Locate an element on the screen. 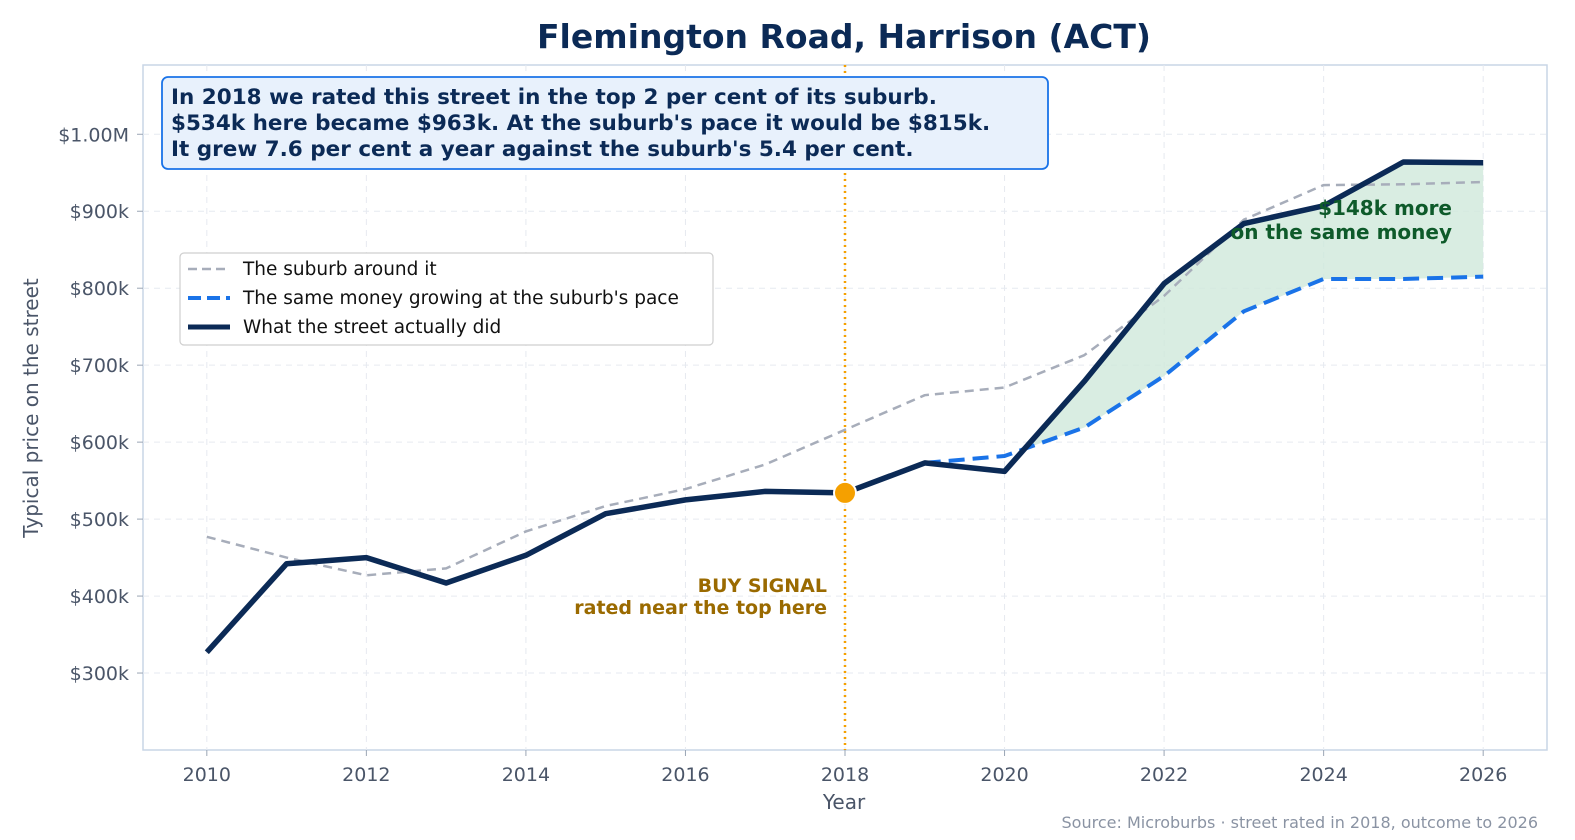 The width and height of the screenshot is (1575, 840). x-tick-label: 2014 is located at coordinates (526, 775).